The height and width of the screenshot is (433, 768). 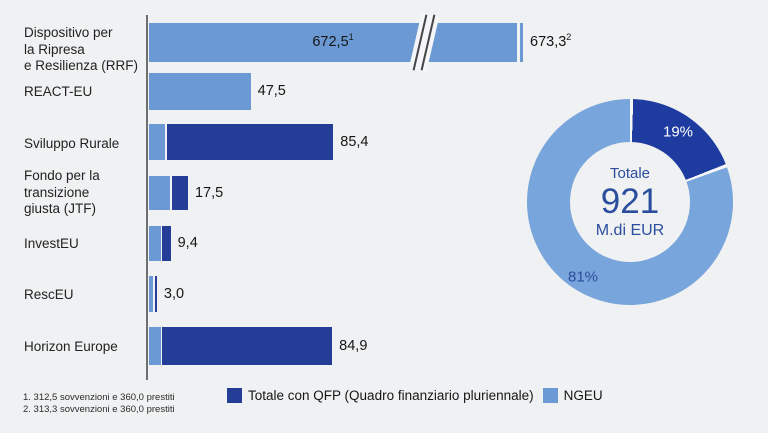 I want to click on legend-swatch-ngeu, so click(x=550, y=395).